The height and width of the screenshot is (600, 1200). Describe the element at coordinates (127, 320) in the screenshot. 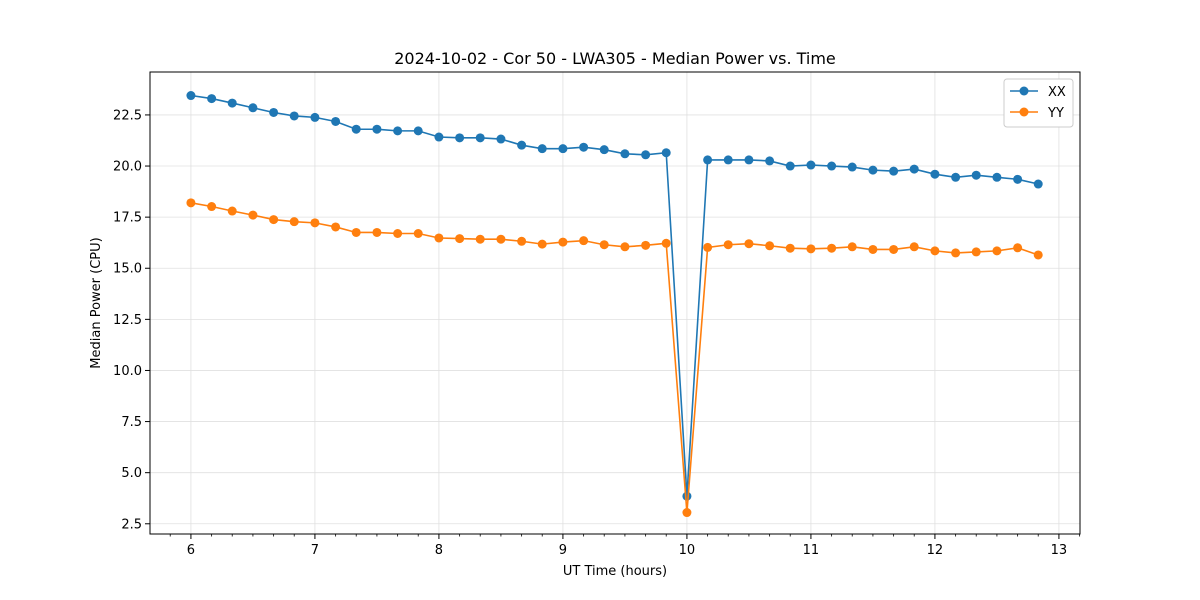

I see `y-tick-label: 12.5` at that location.